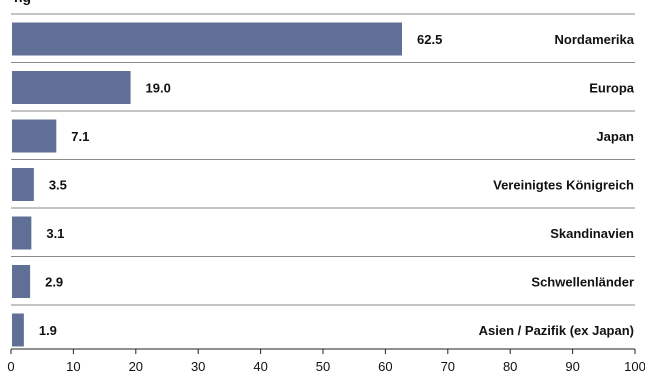  What do you see at coordinates (563, 185) in the screenshot?
I see `category-label: Vereinigtes Königreich` at bounding box center [563, 185].